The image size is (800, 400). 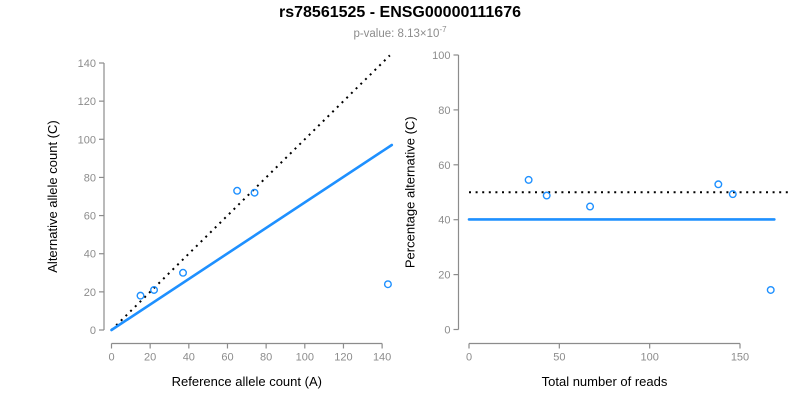 What do you see at coordinates (189, 358) in the screenshot?
I see `x-tick-label: 40` at bounding box center [189, 358].